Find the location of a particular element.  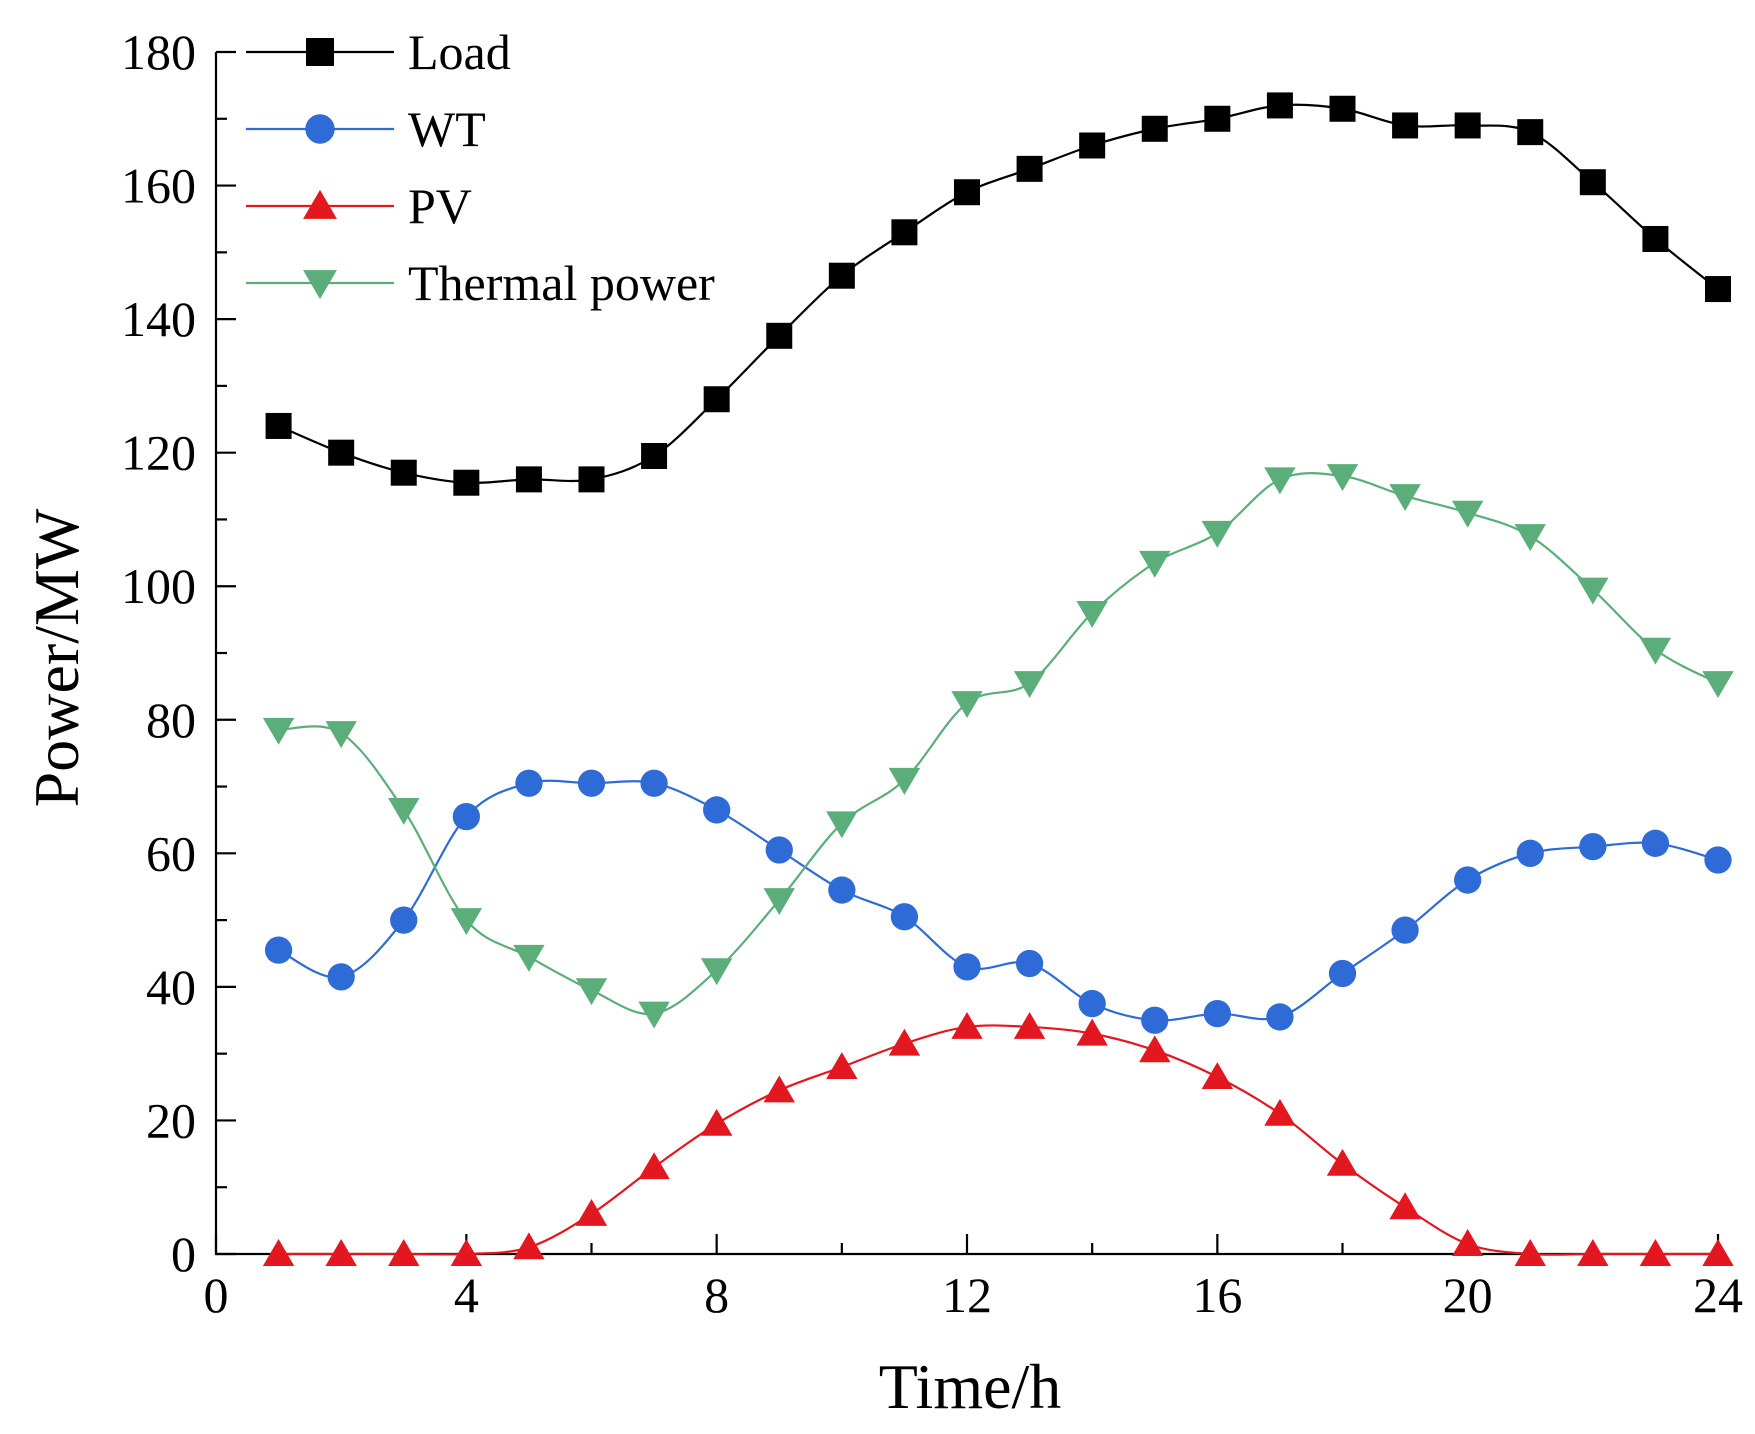

y-tick-label: 100 is located at coordinates (158, 586).